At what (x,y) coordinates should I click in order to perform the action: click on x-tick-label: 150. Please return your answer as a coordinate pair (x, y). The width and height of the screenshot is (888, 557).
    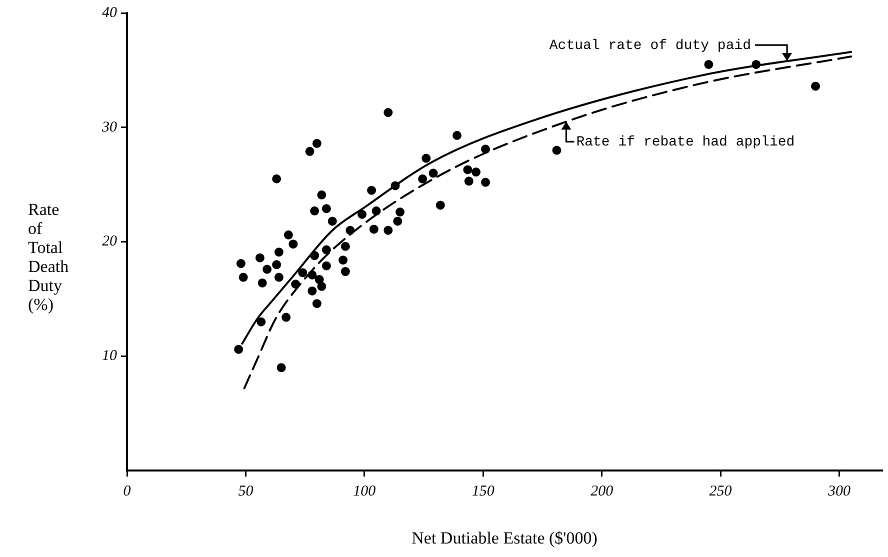
    Looking at the image, I should click on (483, 492).